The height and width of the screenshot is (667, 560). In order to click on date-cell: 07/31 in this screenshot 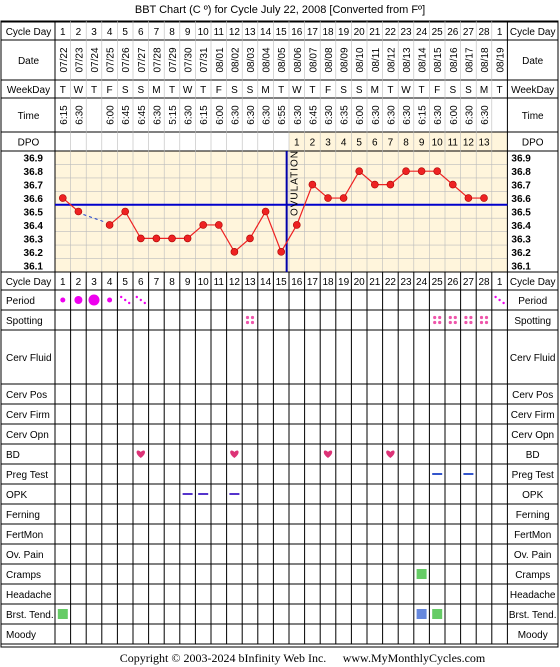, I will do `click(204, 59)`.